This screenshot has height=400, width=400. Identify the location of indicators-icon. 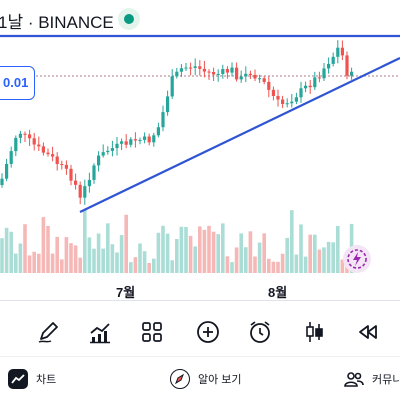
(100, 332).